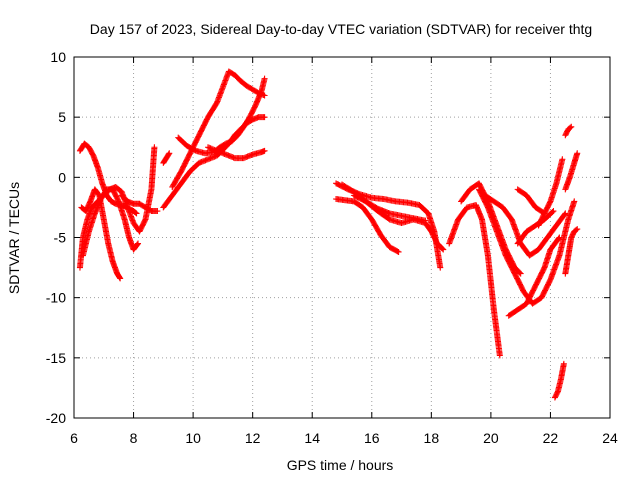  I want to click on x-tick-labels: 6 8 10 12 14 16 18 20 22 24, so click(344, 438).